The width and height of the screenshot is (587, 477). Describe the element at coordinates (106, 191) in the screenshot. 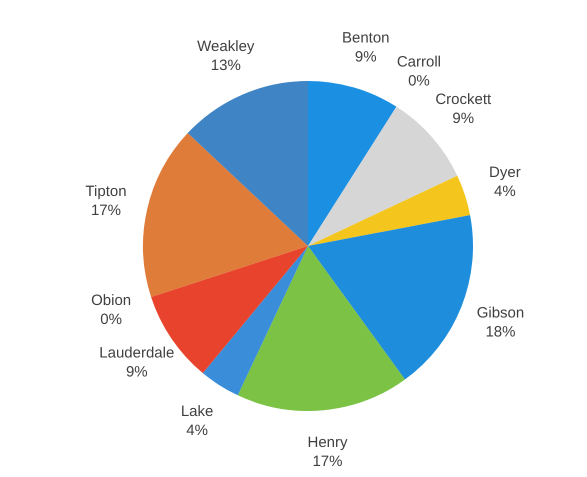

I see `slice-label: Tipton` at that location.